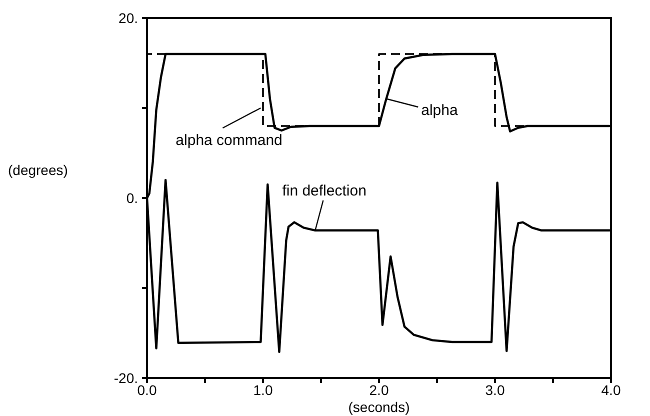  I want to click on annotation: fin deflection, so click(324, 191).